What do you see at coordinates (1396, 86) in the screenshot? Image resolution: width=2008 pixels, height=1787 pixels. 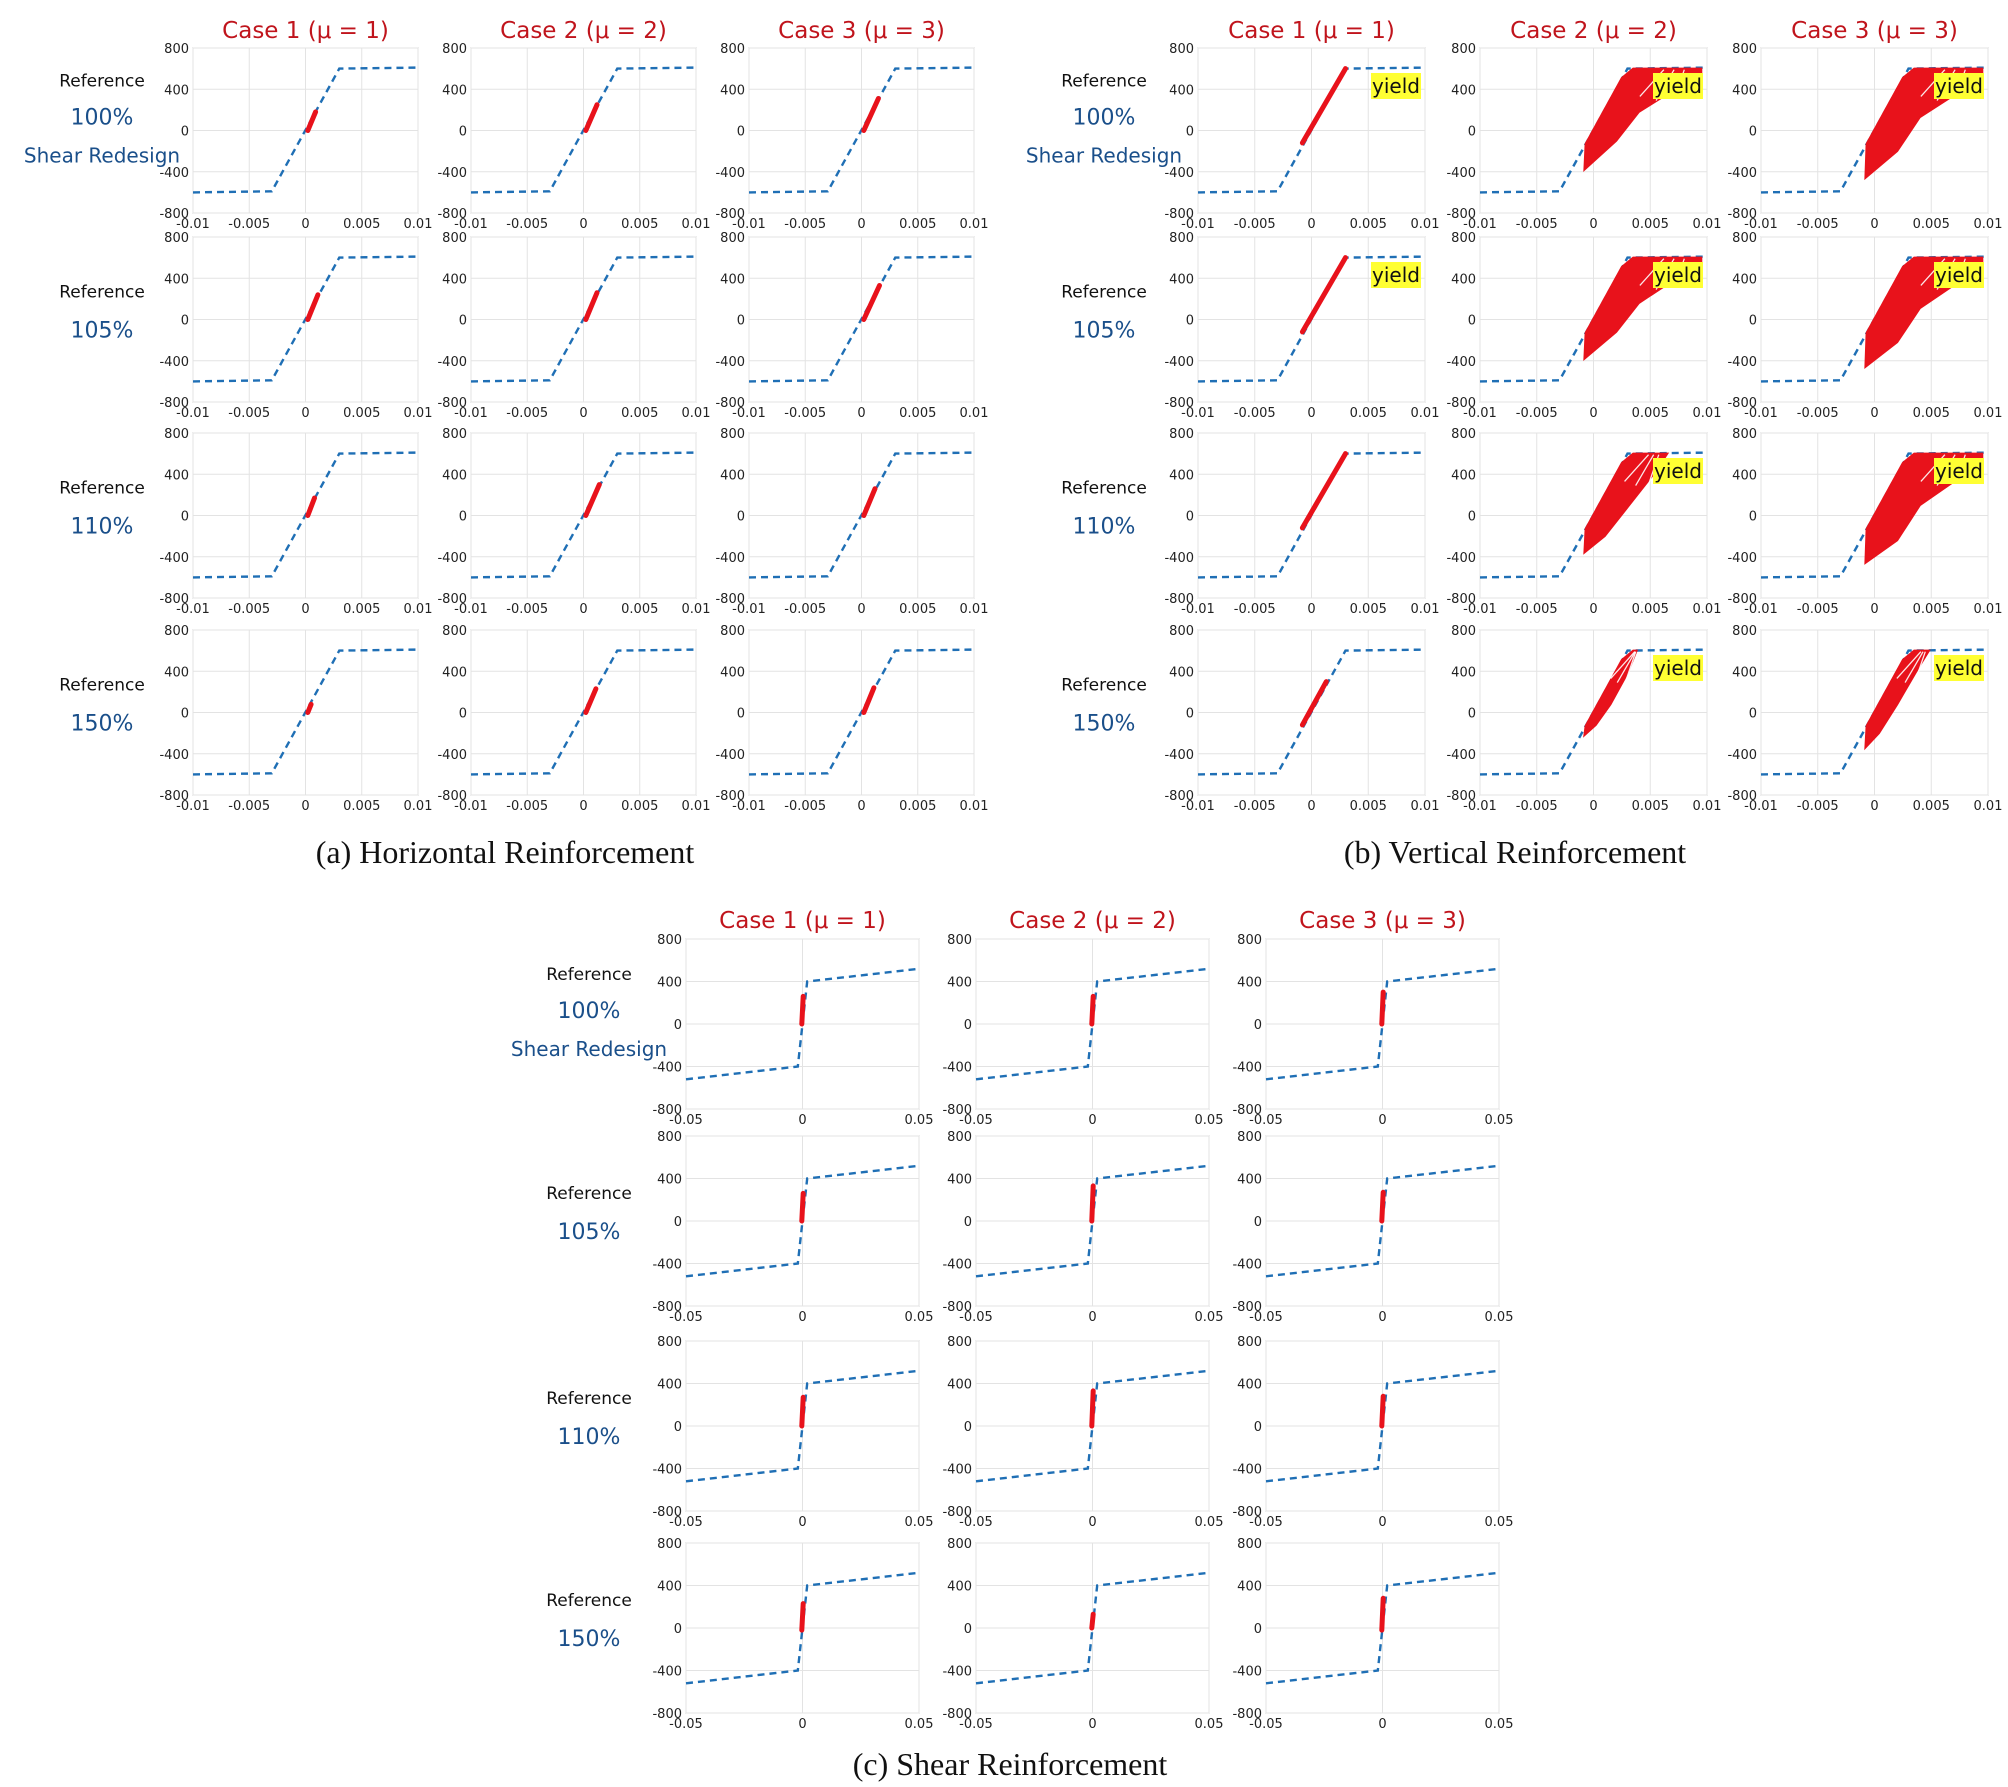 I see `yield-badge` at bounding box center [1396, 86].